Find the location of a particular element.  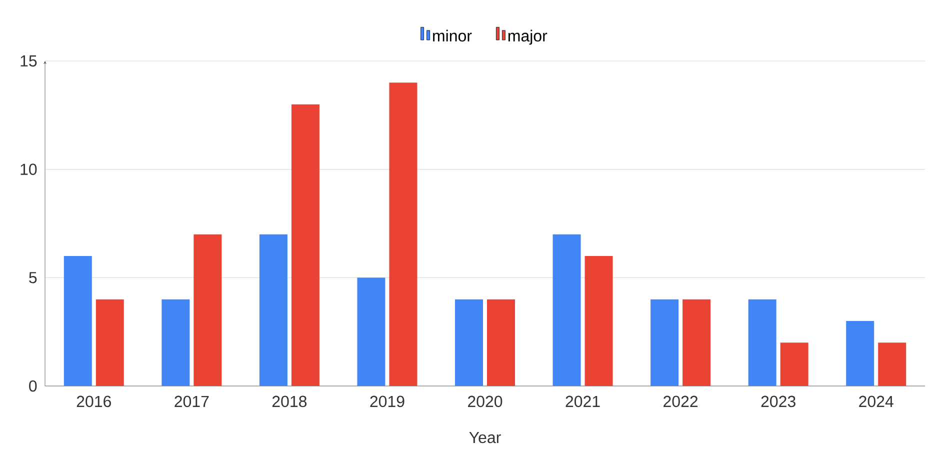

legend-label: minor is located at coordinates (452, 36).